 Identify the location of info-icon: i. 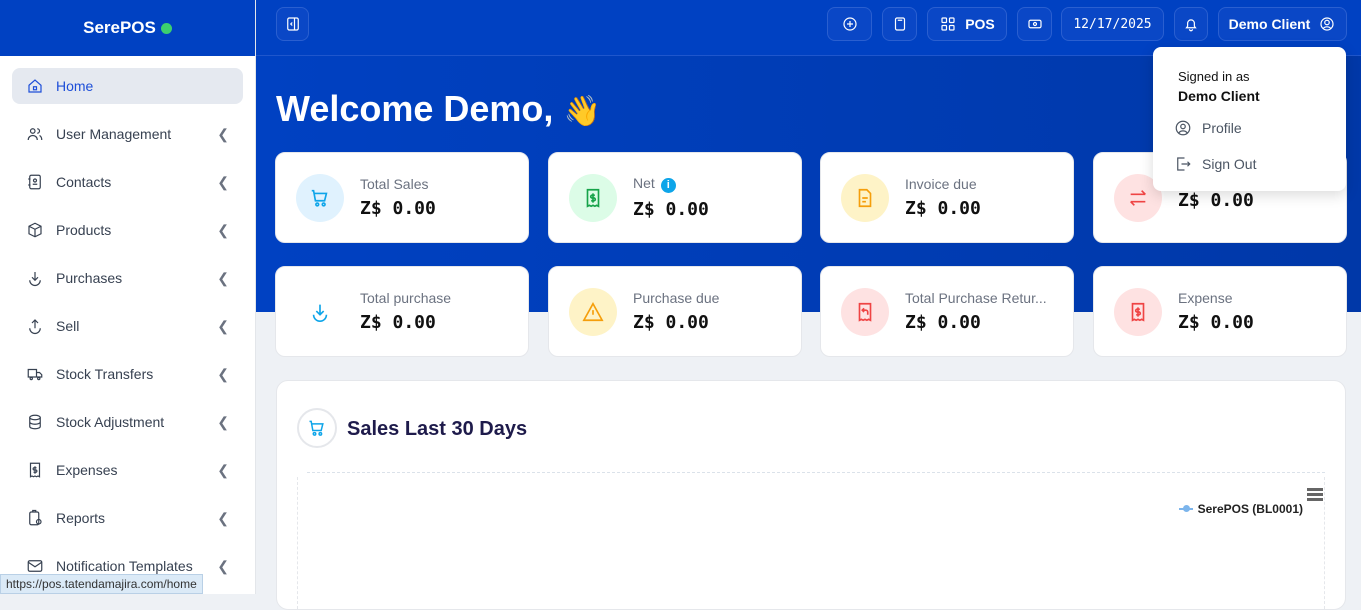
(668, 185).